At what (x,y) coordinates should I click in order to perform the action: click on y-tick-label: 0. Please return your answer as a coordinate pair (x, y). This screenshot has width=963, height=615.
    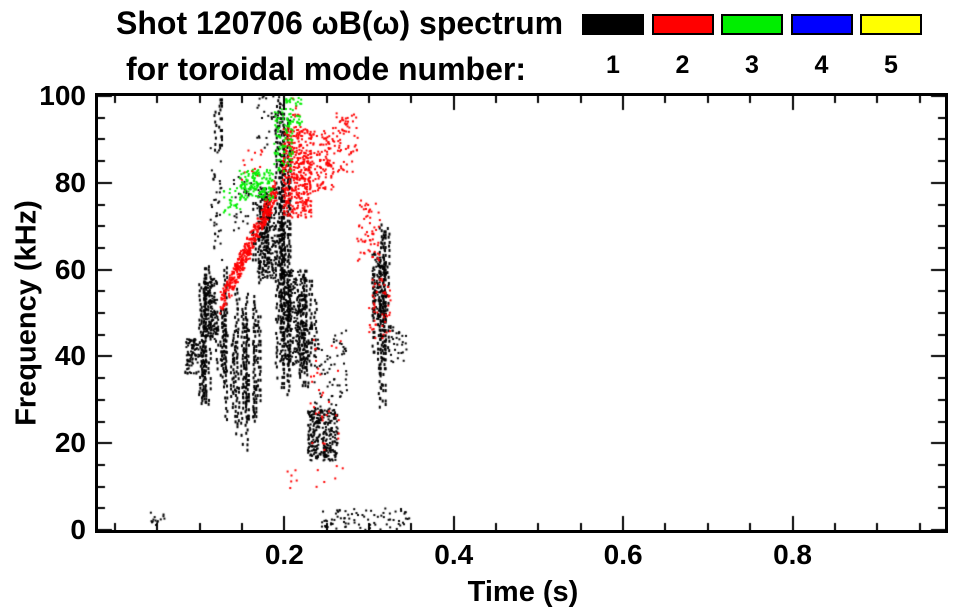
    Looking at the image, I should click on (78, 529).